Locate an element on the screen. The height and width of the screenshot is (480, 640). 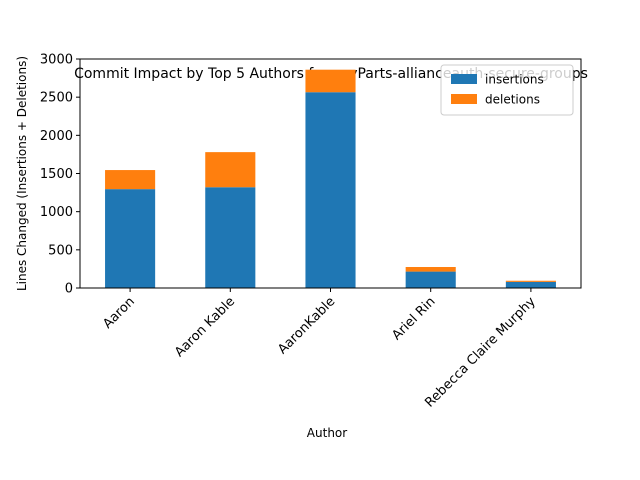
legend-swatch-deletions is located at coordinates (464, 99).